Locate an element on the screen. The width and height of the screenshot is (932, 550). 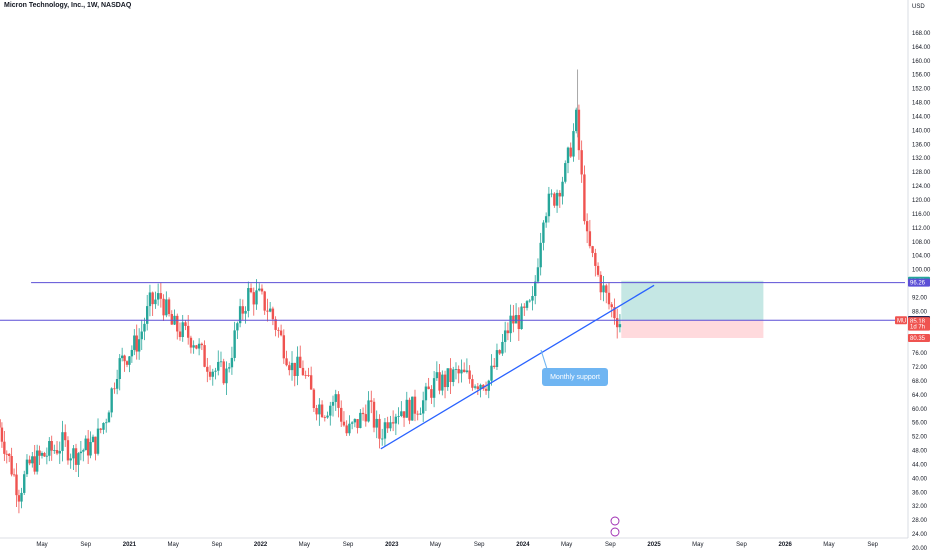
price-tick-label: 112.00 is located at coordinates (921, 229).